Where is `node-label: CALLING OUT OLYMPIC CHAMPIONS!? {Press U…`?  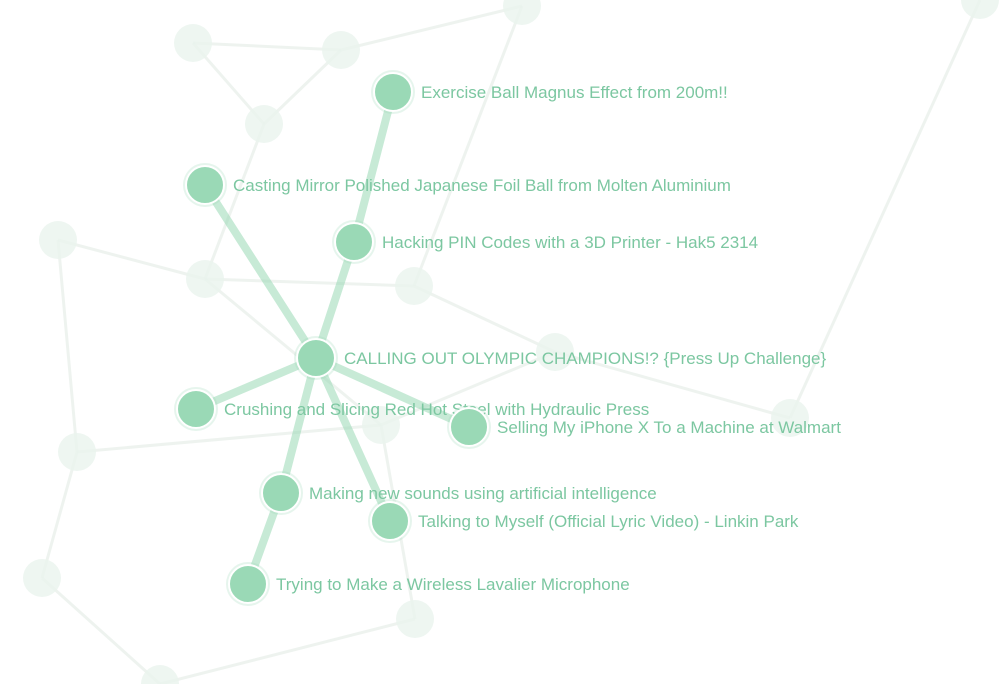 node-label: CALLING OUT OLYMPIC CHAMPIONS!? {Press U… is located at coordinates (585, 358).